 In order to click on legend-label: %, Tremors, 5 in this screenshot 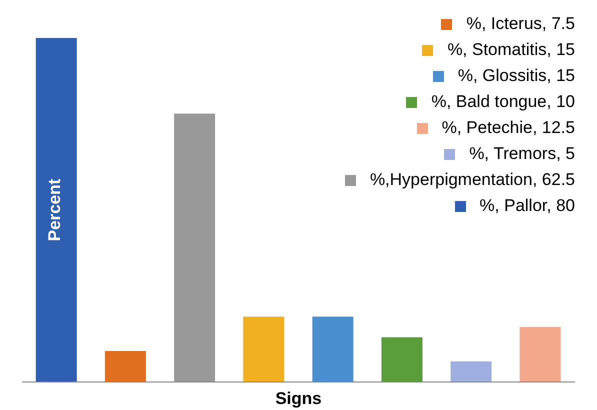, I will do `click(522, 154)`.